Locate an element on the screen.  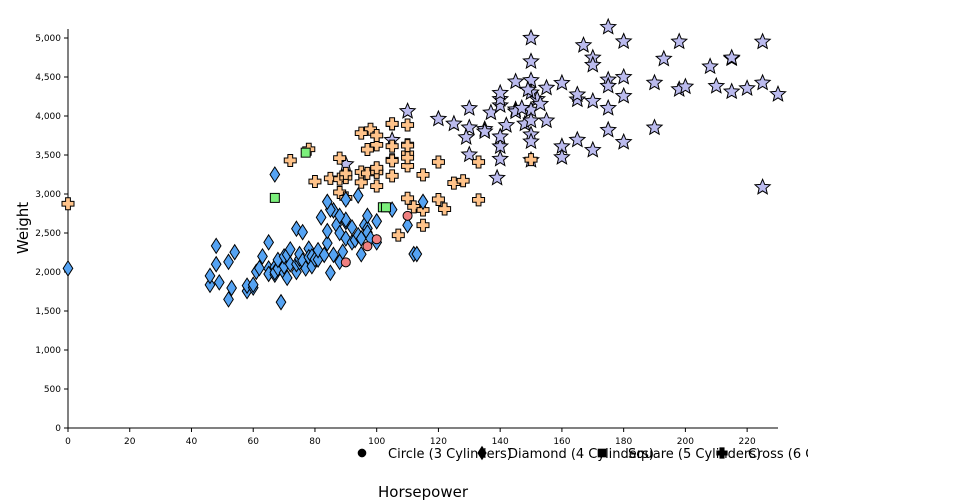
series-diamond is located at coordinates (245, 238).